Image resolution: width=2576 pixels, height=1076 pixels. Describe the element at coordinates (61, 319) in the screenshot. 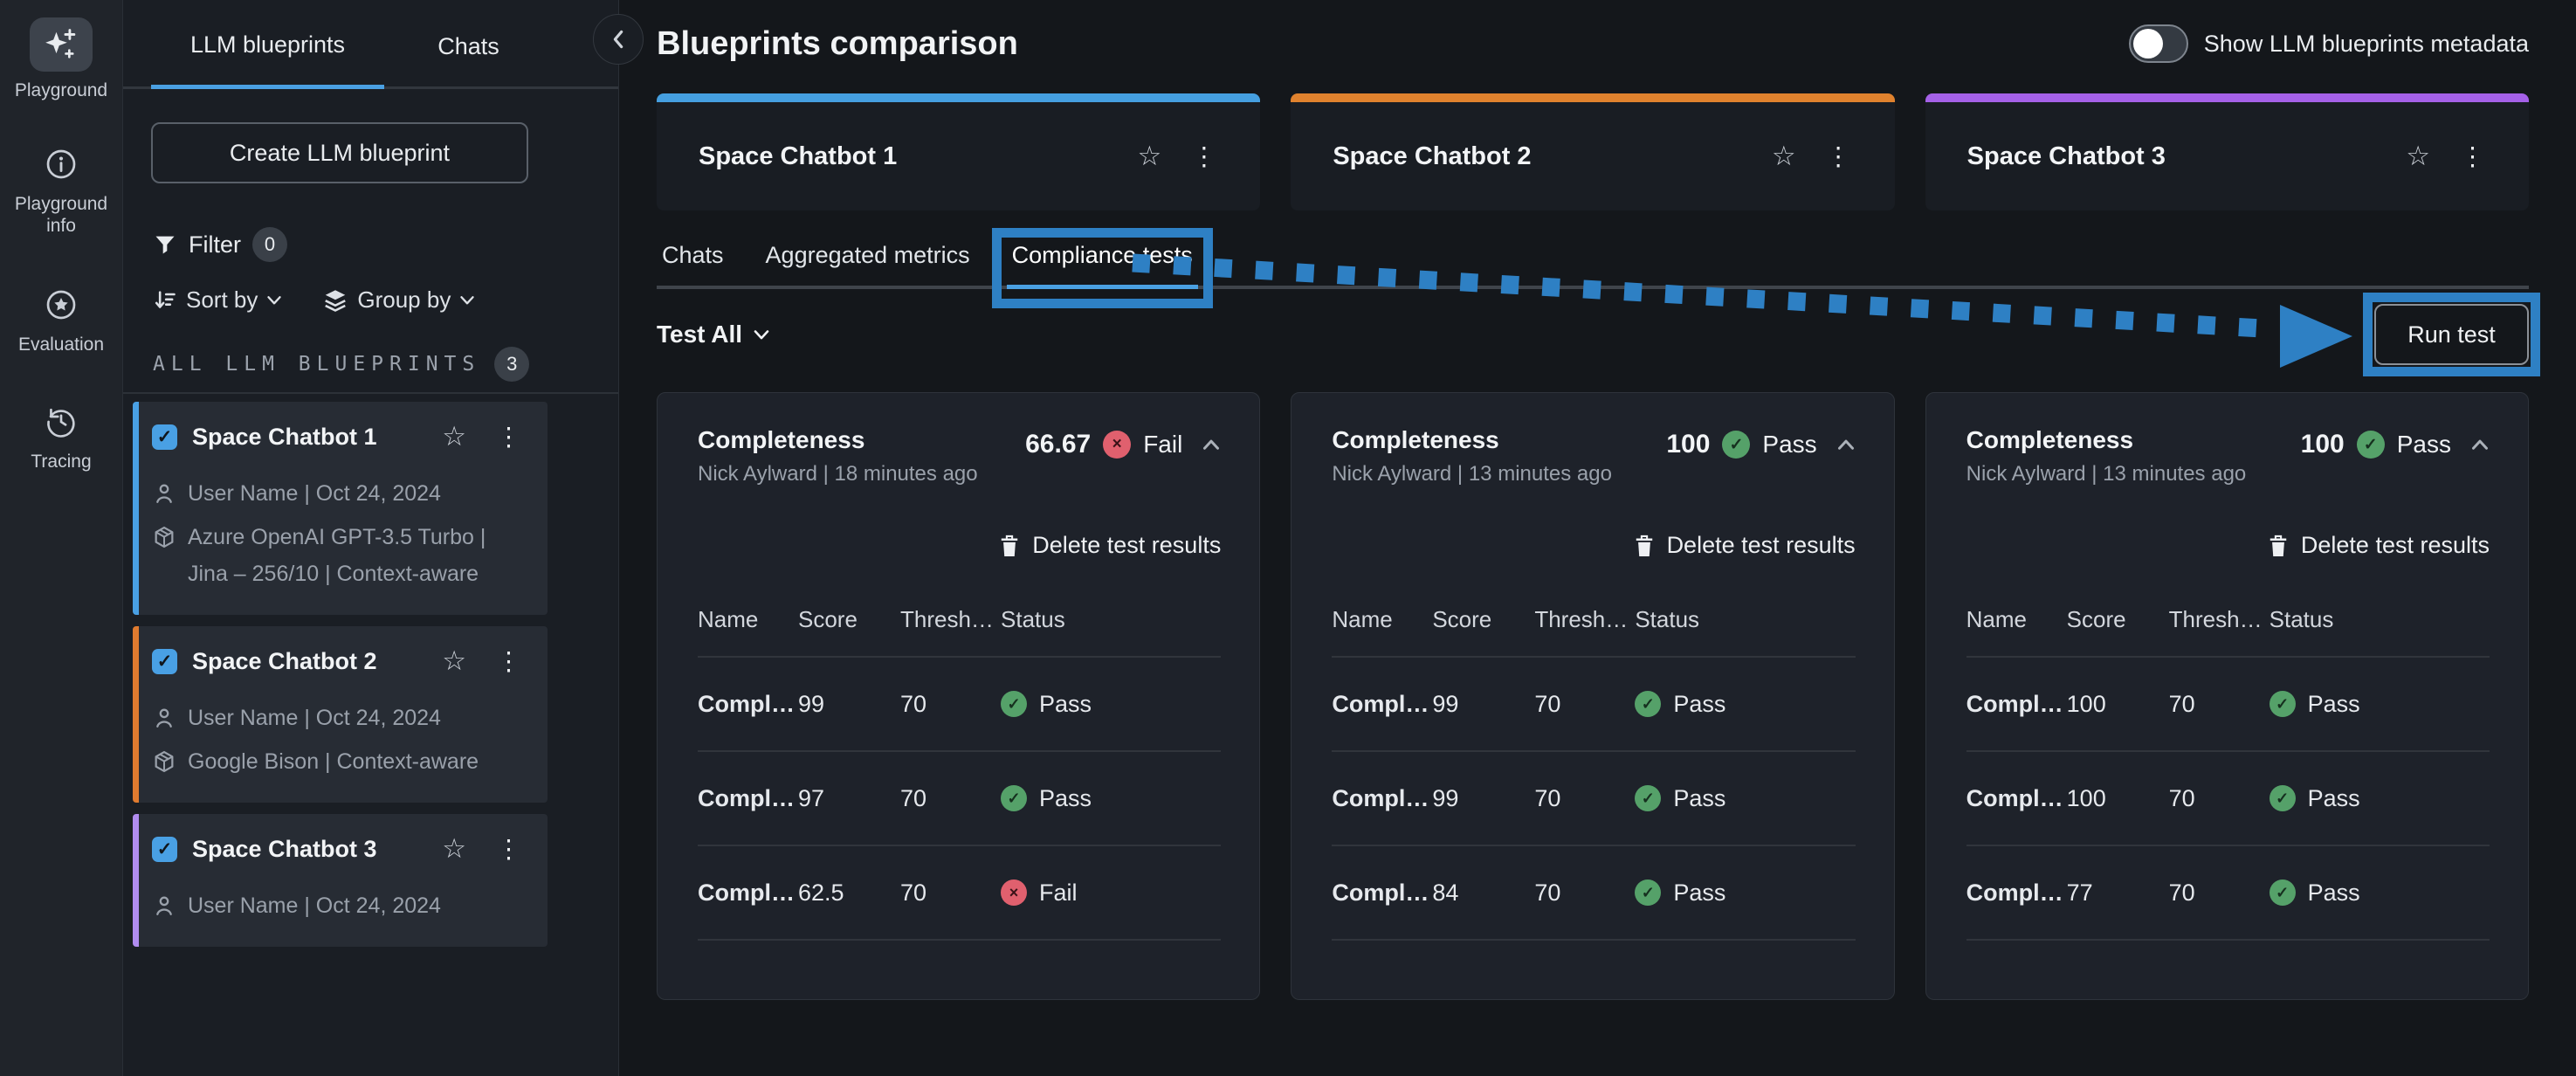

I see `rail-item-evaluation: Evaluation` at that location.